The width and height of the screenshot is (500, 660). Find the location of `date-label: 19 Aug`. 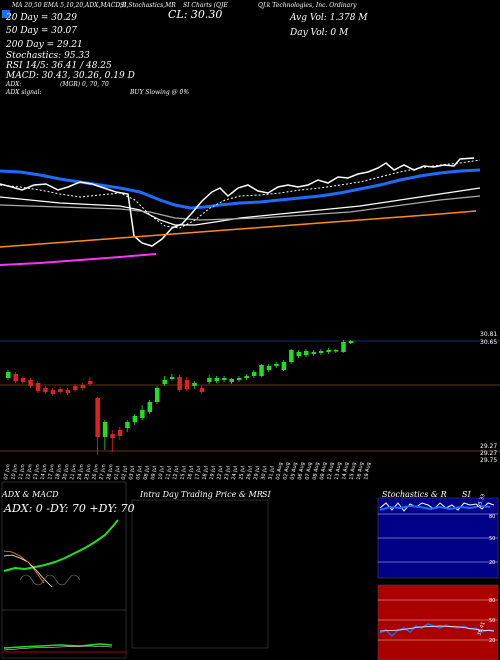

date-label: 19 Aug is located at coordinates (367, 471).